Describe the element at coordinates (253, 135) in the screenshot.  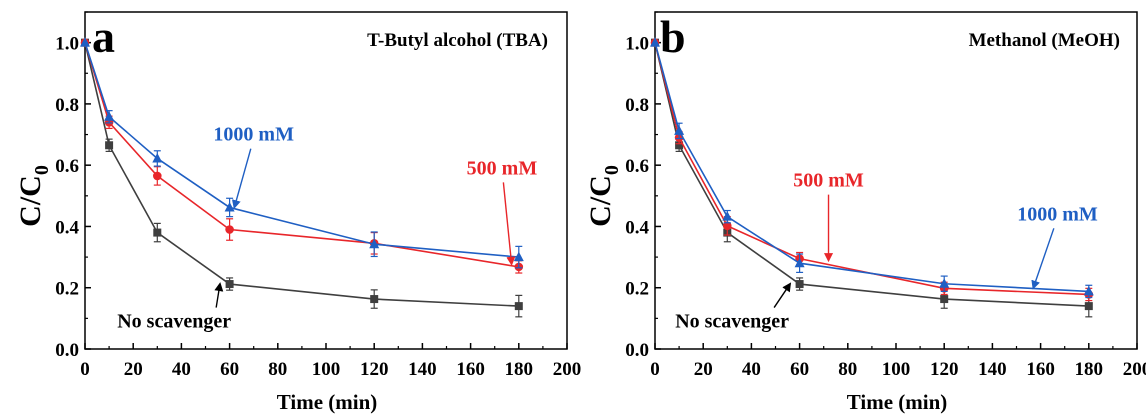
I see `panel-a-annotation-1000-mm: 1000 mM` at that location.